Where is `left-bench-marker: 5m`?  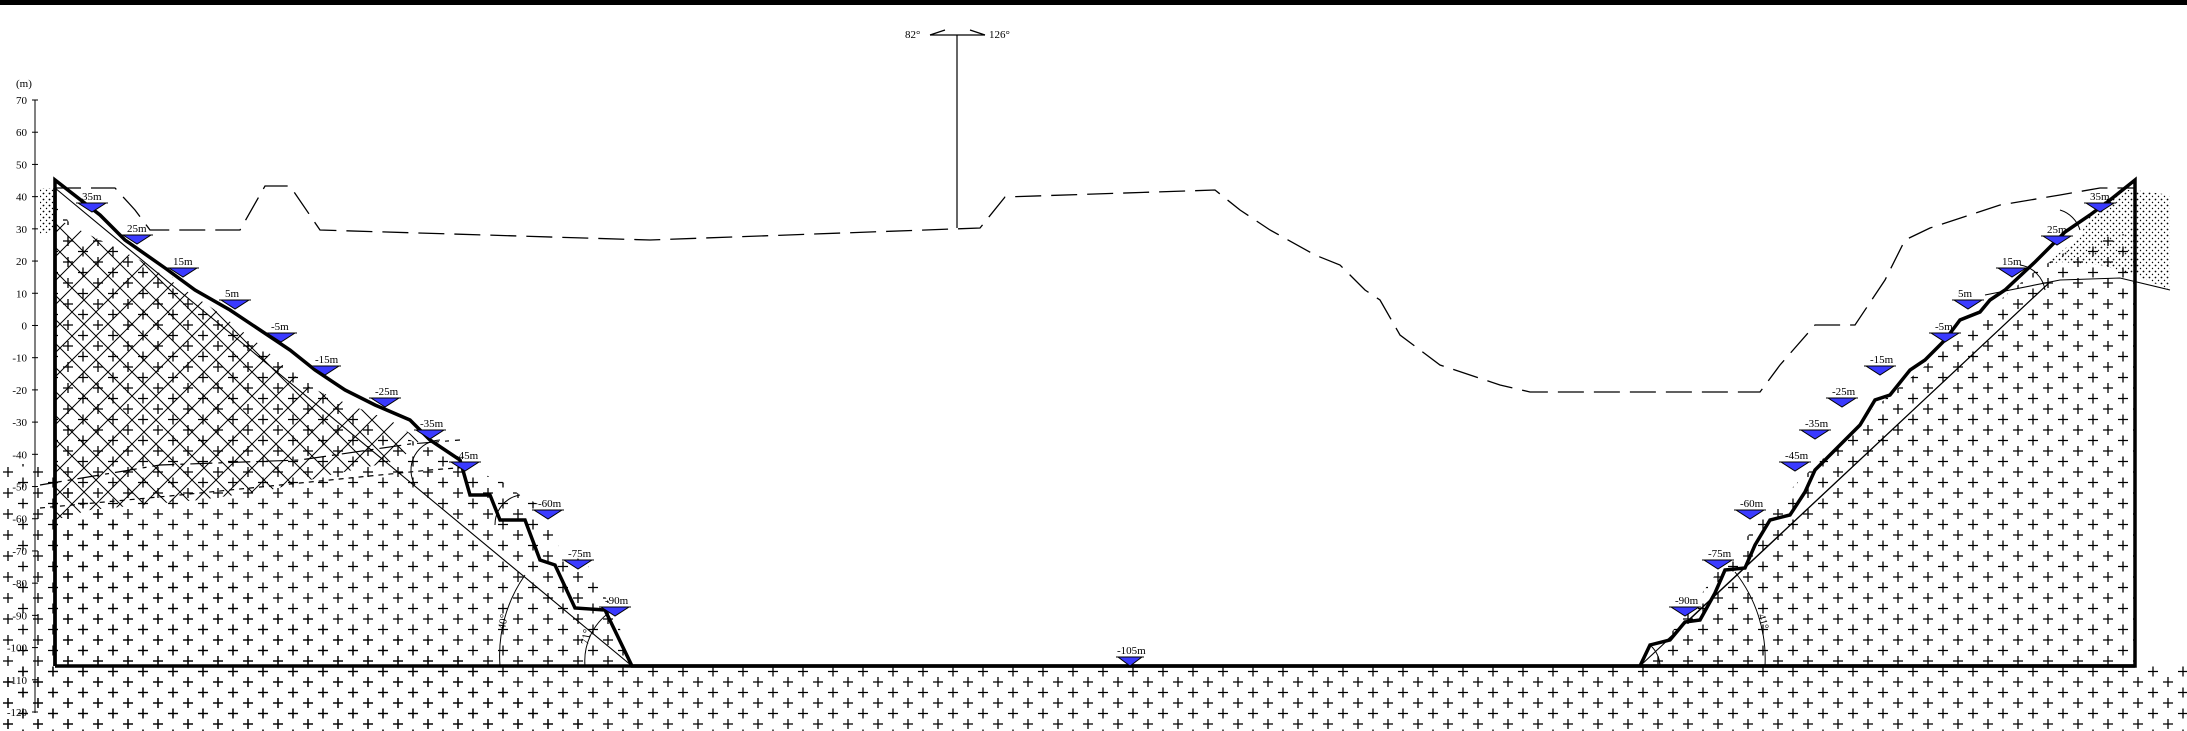
left-bench-marker: 5m is located at coordinates (235, 299).